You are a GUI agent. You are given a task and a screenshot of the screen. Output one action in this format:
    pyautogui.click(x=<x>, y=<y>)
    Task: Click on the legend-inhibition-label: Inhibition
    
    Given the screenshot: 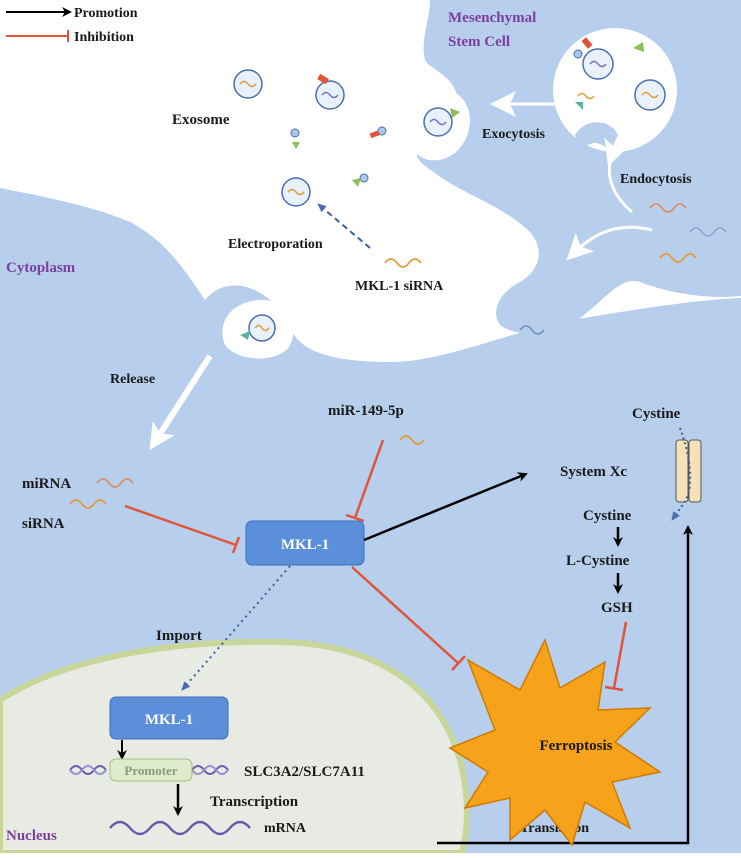 What is the action you would take?
    pyautogui.click(x=104, y=37)
    